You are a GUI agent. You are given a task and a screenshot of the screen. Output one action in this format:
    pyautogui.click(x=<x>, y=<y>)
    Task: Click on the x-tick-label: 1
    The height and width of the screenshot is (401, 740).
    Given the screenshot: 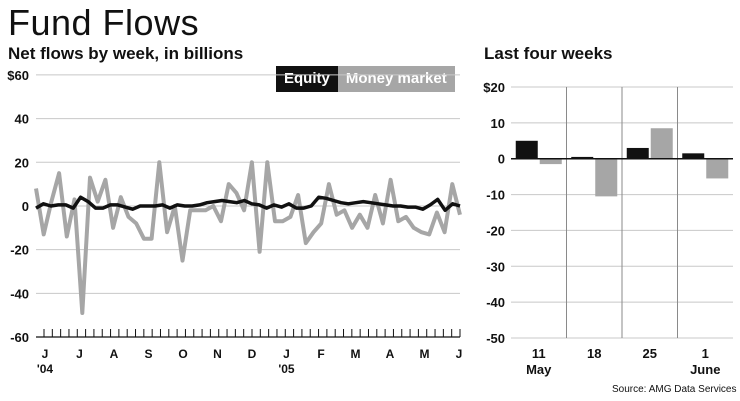 What is the action you would take?
    pyautogui.click(x=705, y=353)
    